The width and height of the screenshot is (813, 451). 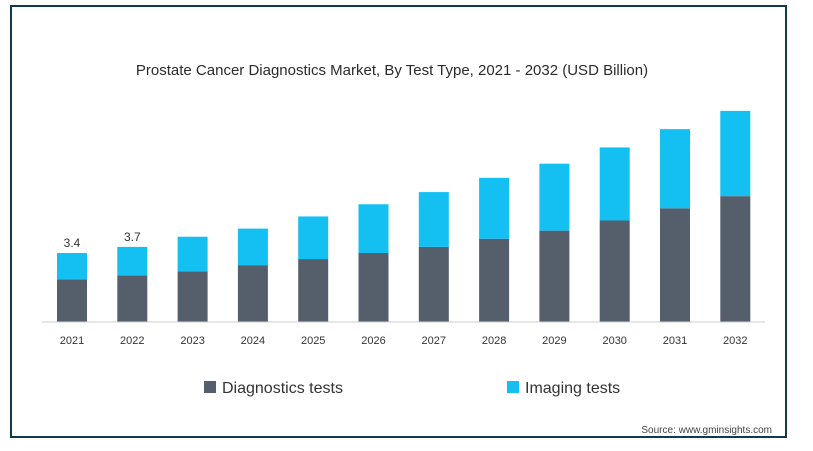 What do you see at coordinates (706, 430) in the screenshot?
I see `source-note: Source: www.gminsights.com` at bounding box center [706, 430].